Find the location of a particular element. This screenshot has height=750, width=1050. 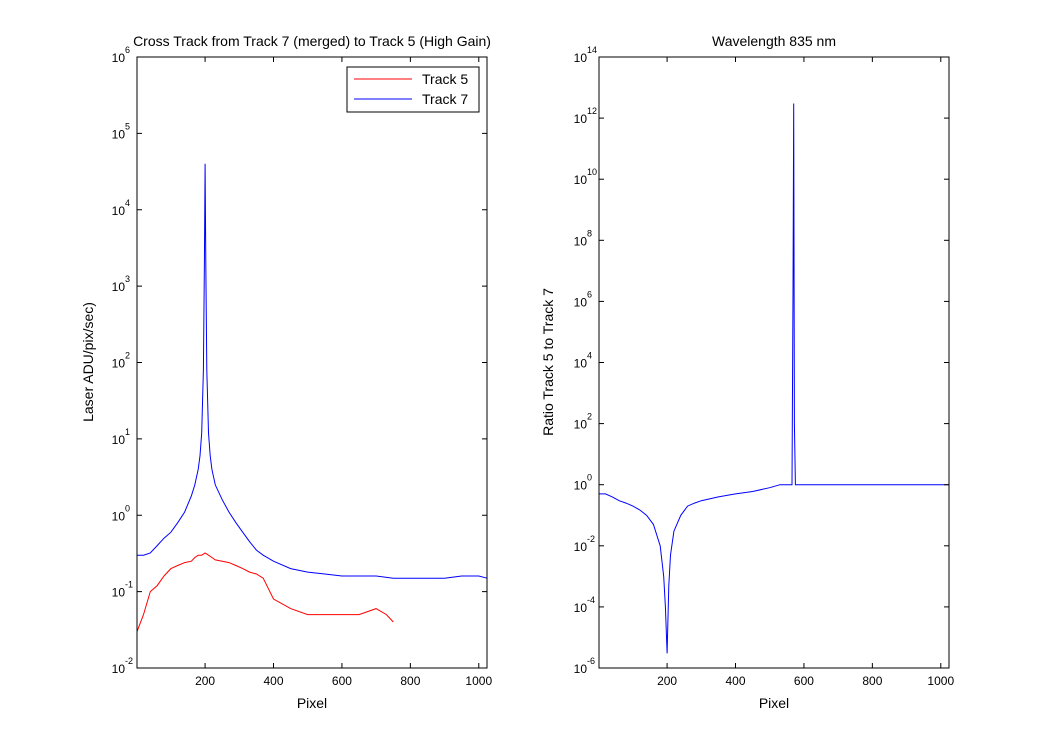

y-tick-exponent: 5 is located at coordinates (127, 126).